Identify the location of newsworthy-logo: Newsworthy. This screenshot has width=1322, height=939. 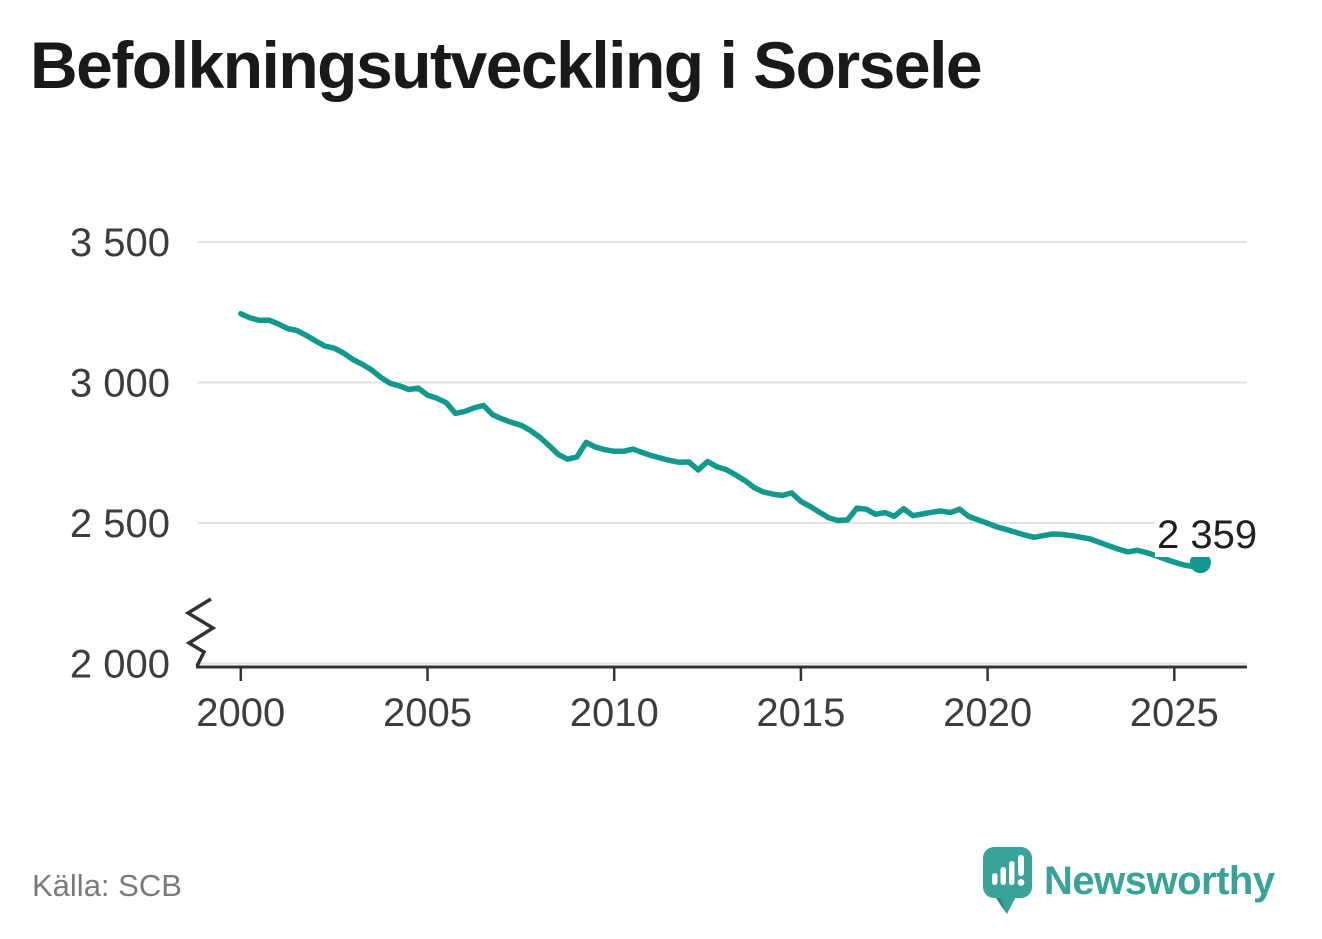
(1137, 882).